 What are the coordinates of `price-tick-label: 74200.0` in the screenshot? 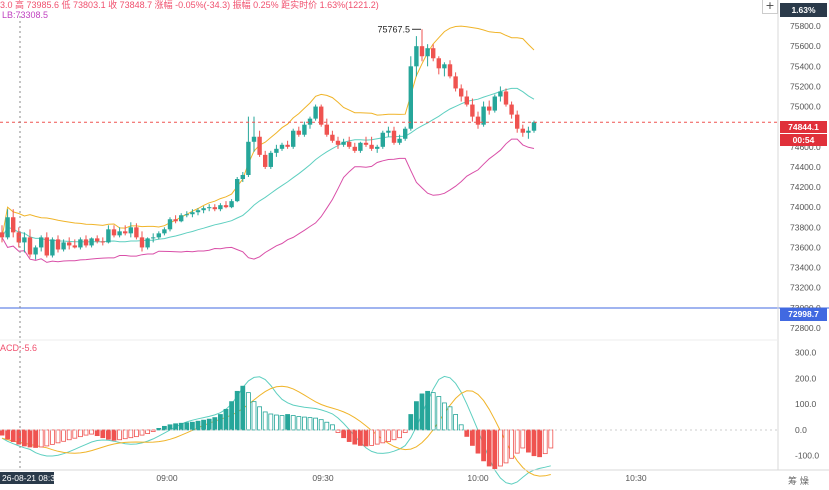 It's located at (805, 187).